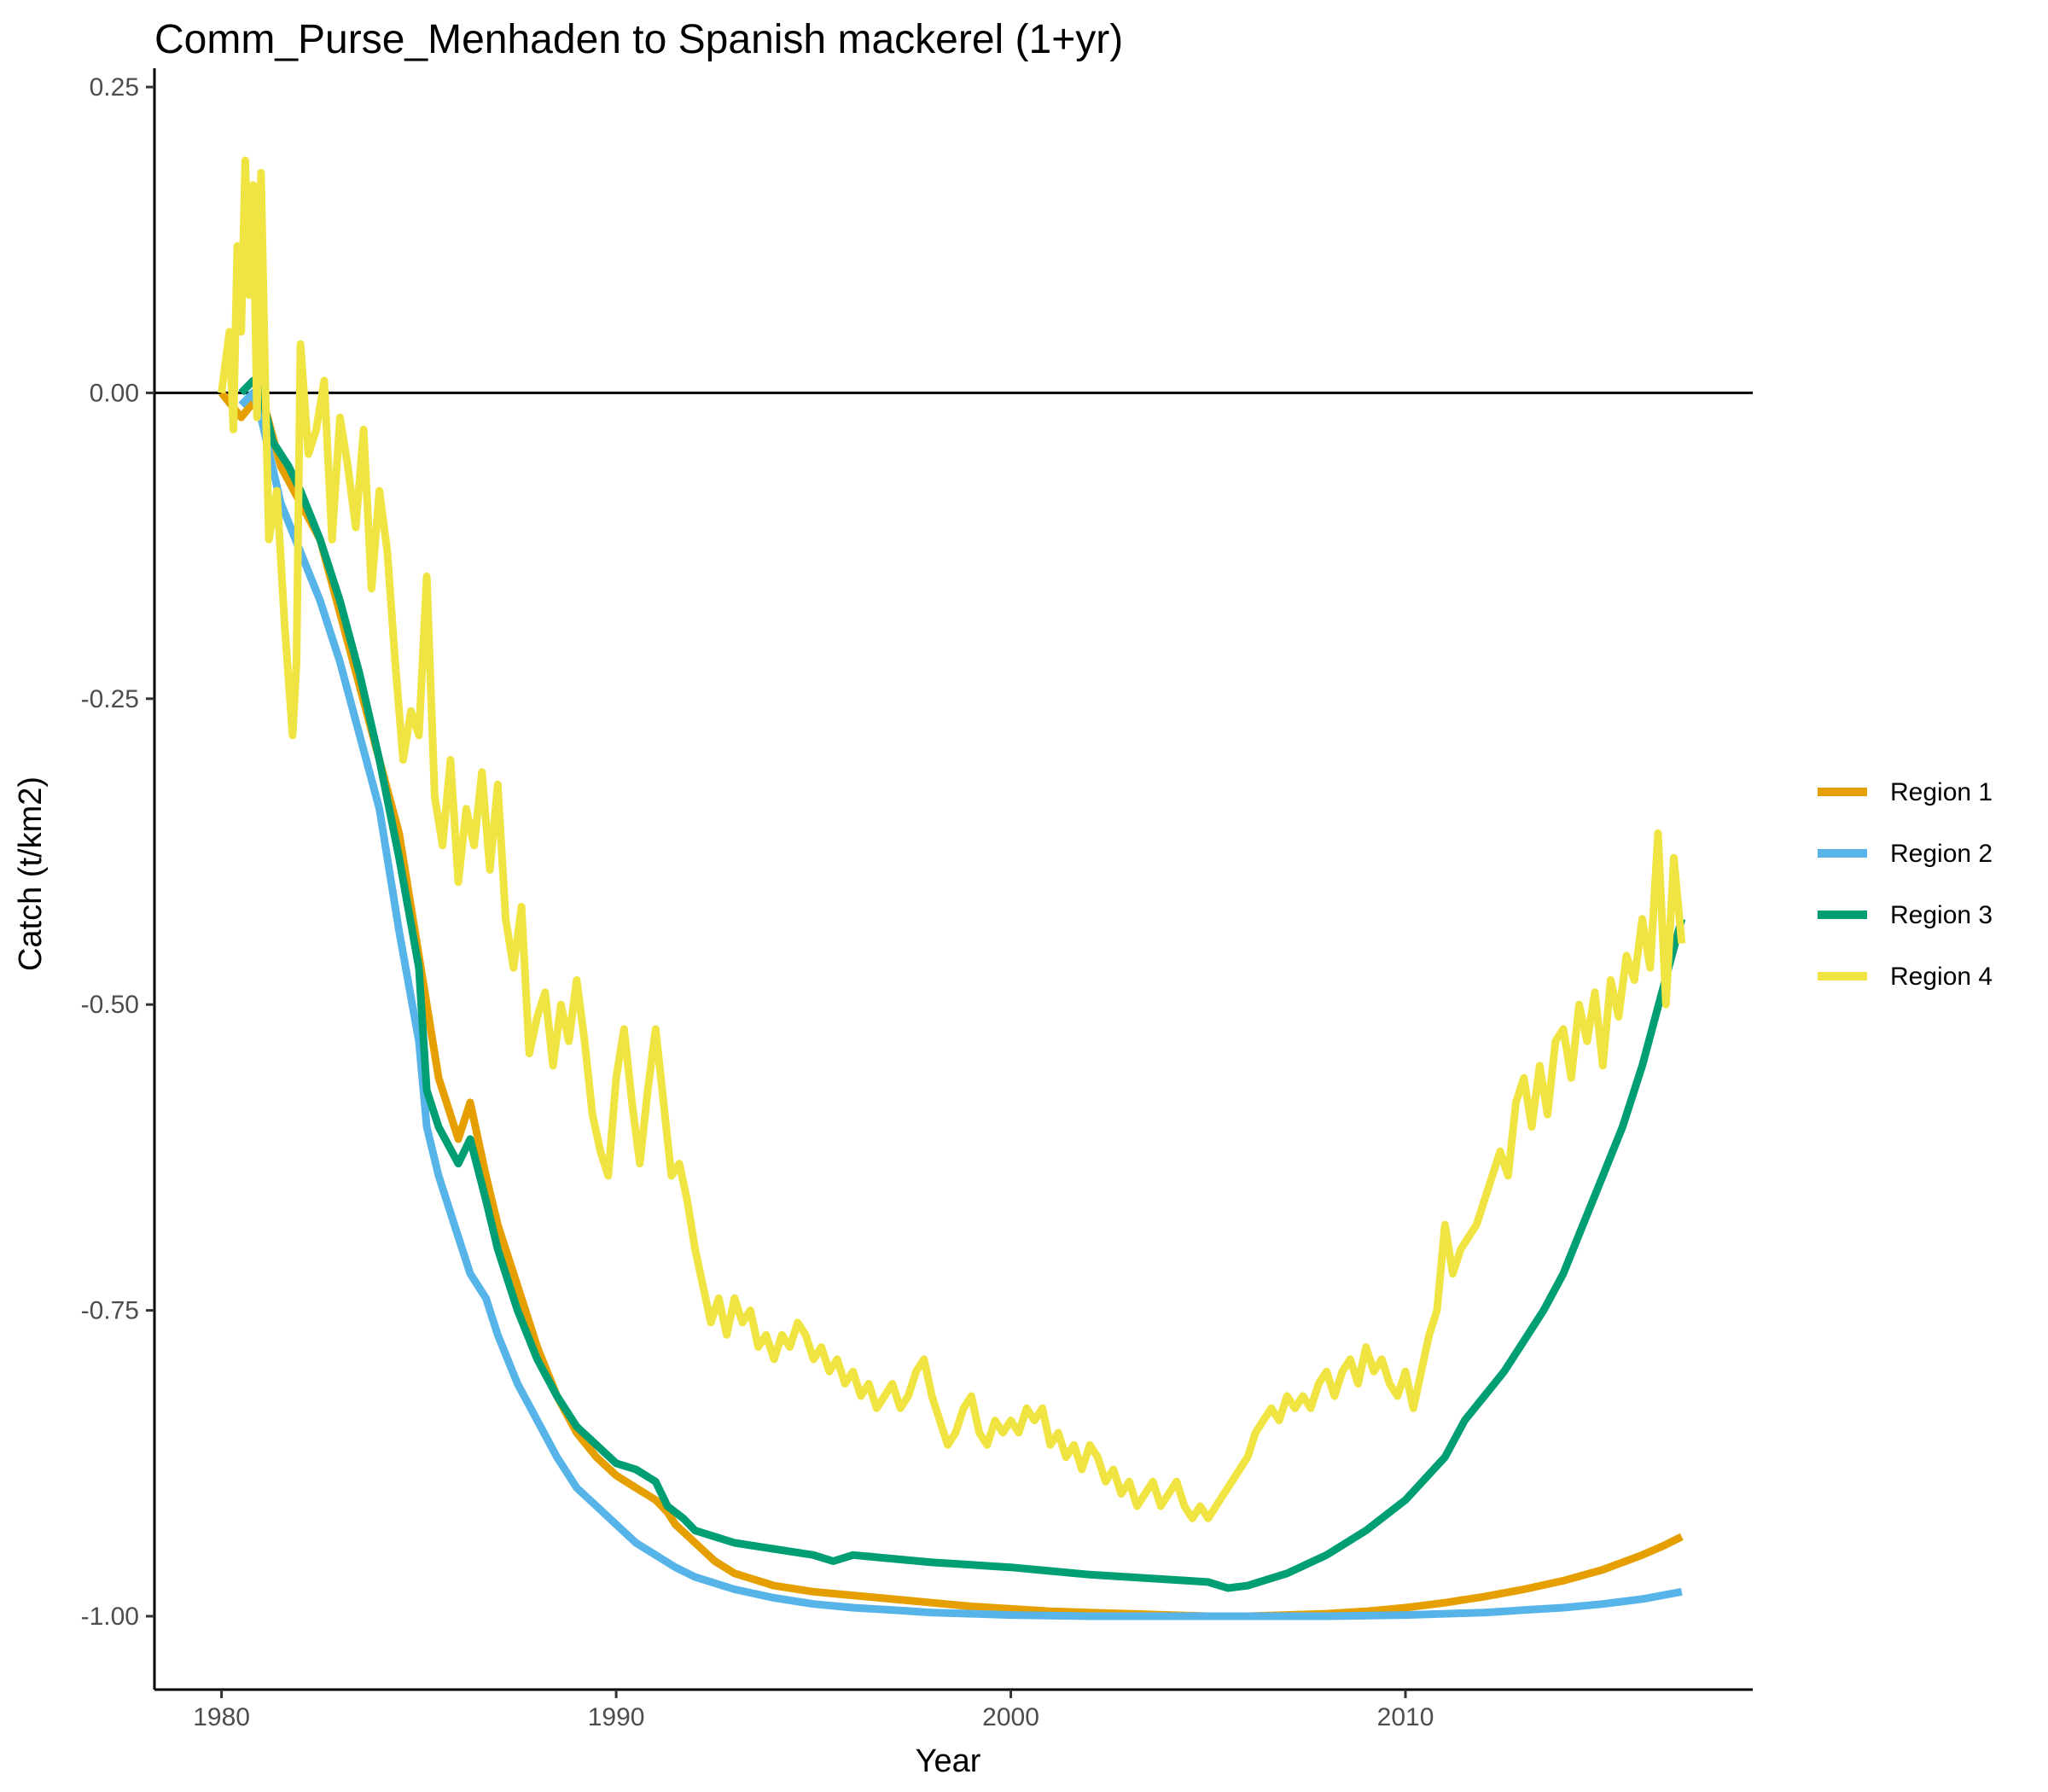 The width and height of the screenshot is (2048, 1792). Describe the element at coordinates (1942, 977) in the screenshot. I see `legend-label-region-4: Region 4` at that location.